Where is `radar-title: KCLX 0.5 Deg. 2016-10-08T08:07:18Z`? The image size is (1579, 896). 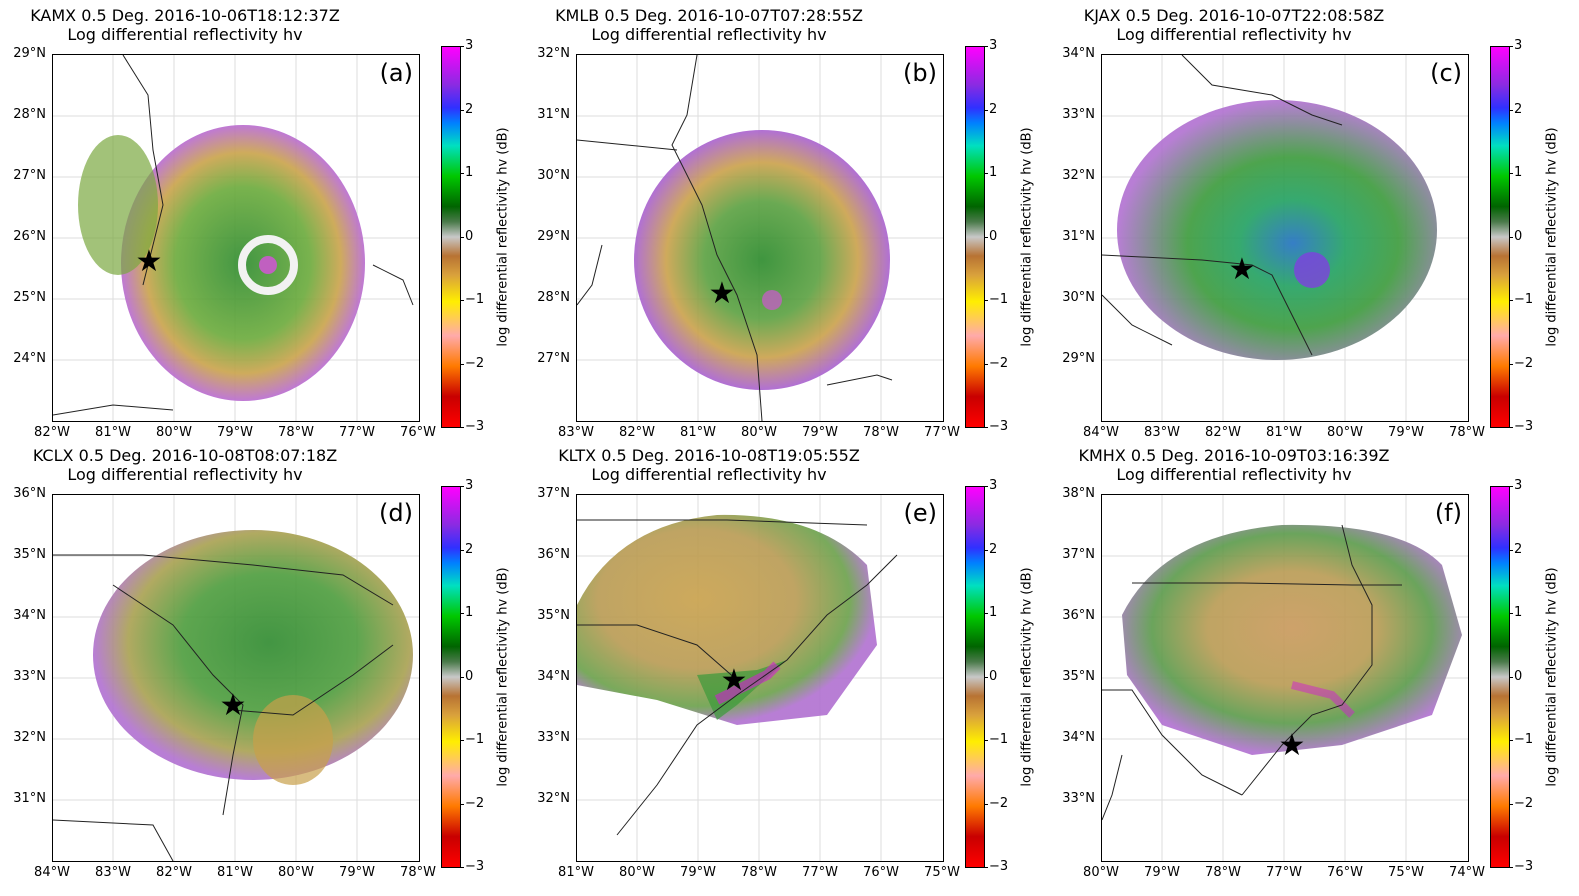
radar-title: KCLX 0.5 Deg. 2016-10-08T08:07:18Z is located at coordinates (185, 455).